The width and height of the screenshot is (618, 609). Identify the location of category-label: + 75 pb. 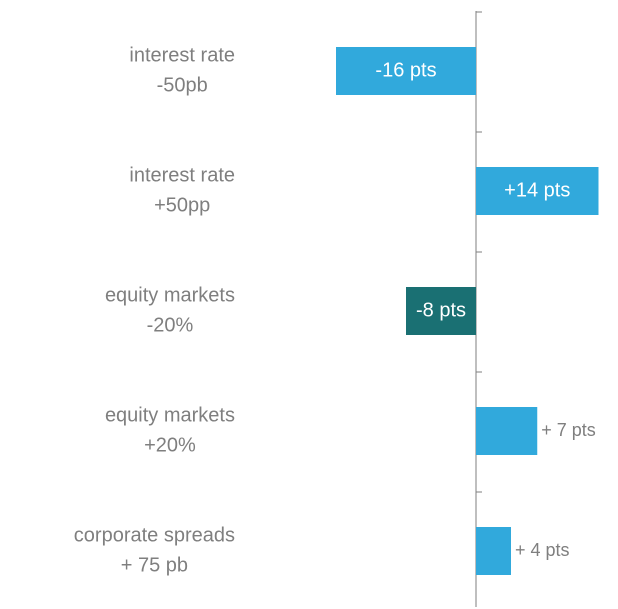
(154, 565).